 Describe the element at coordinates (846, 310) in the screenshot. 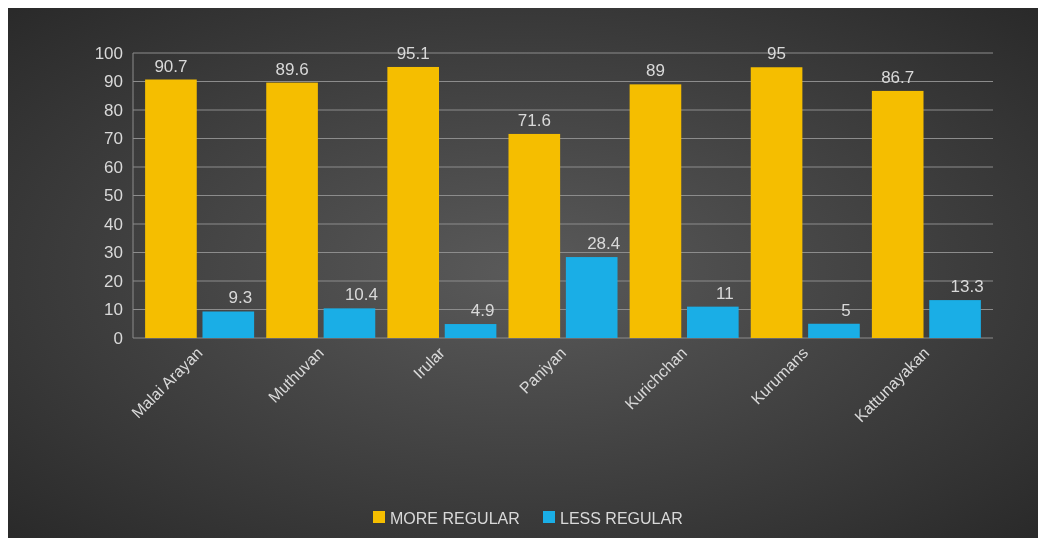

I see `data-label: 5` at that location.